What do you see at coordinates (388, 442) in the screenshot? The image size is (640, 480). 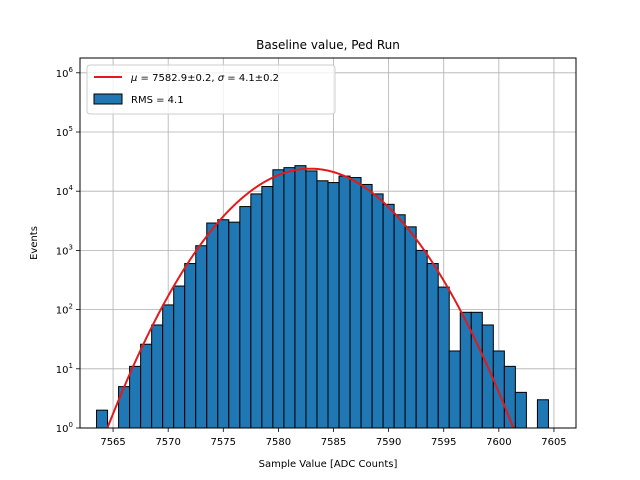 I see `x-tick-label: 7590` at bounding box center [388, 442].